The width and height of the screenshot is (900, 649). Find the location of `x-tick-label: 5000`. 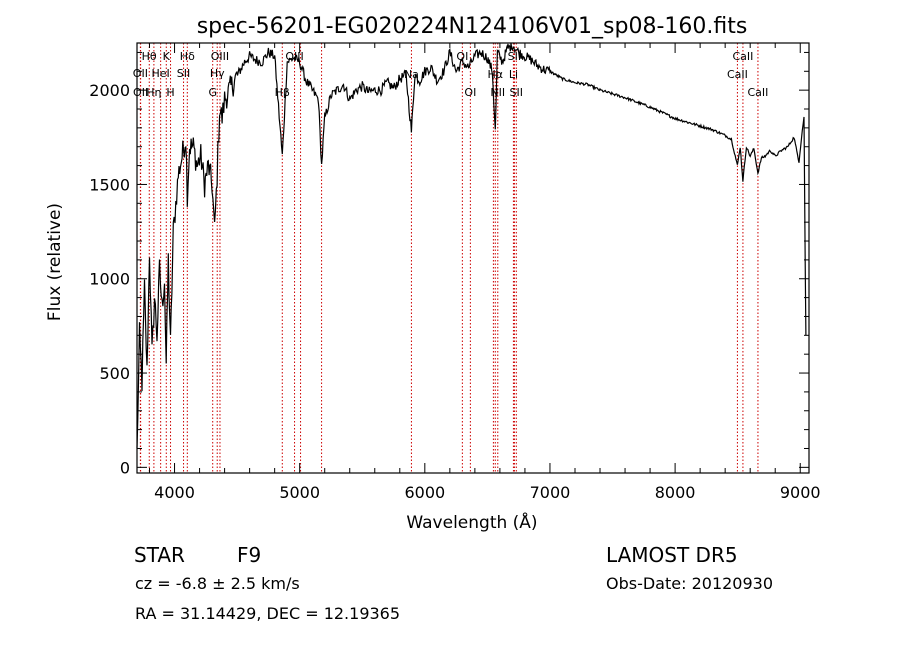

x-tick-label: 5000 is located at coordinates (299, 492).